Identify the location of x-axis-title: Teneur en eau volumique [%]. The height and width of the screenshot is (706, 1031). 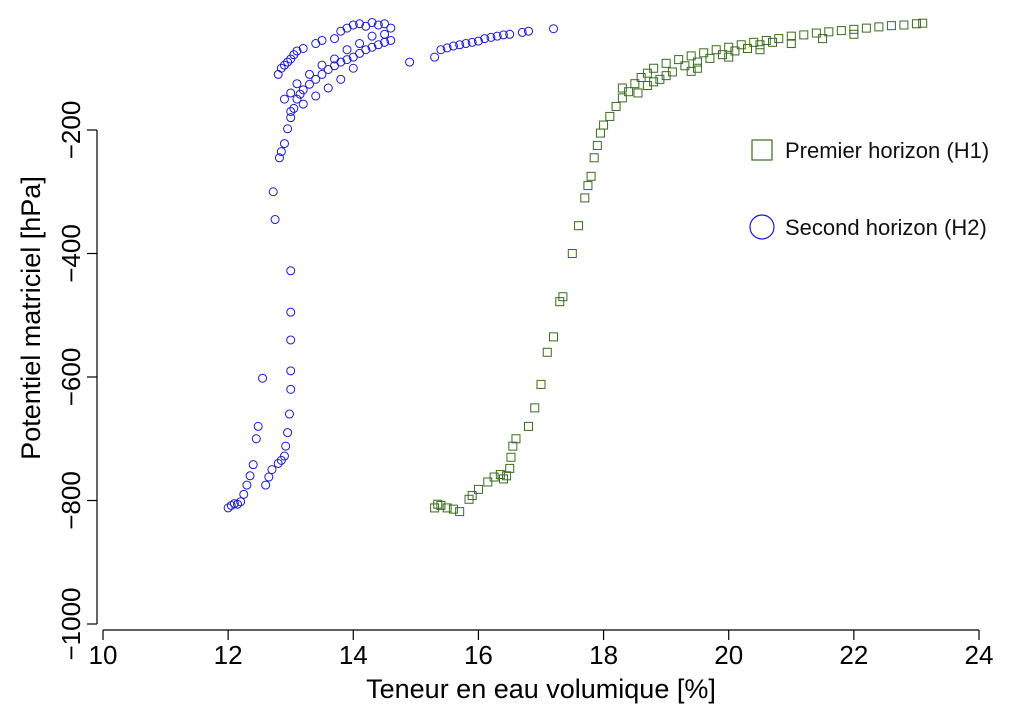
(541, 689).